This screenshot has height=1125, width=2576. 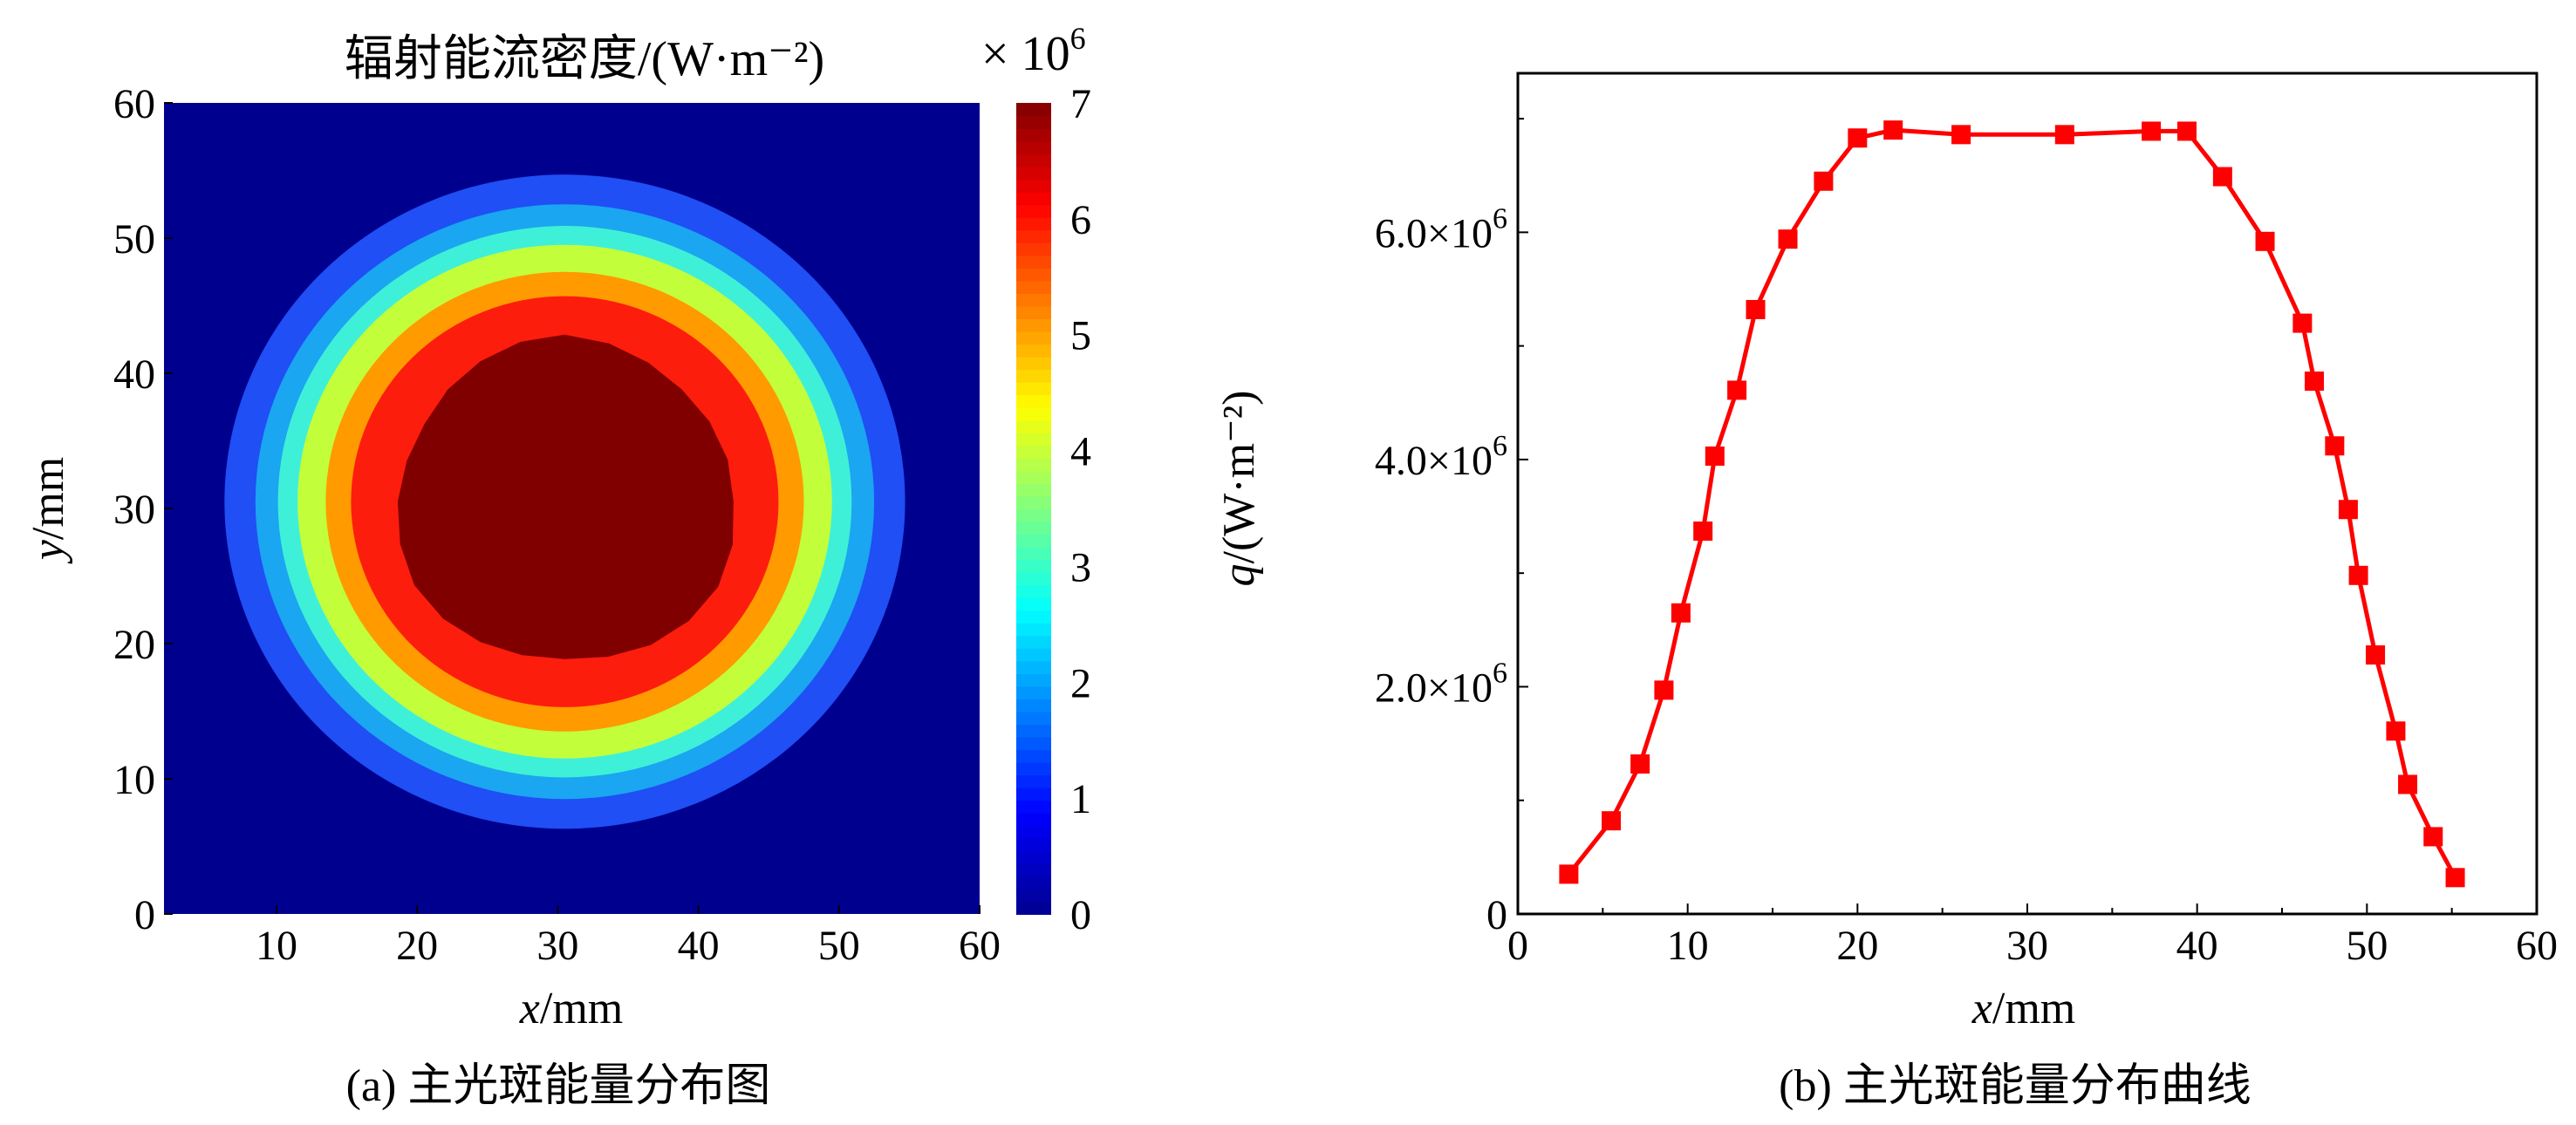 What do you see at coordinates (581, 1009) in the screenshot?
I see `heatmap-x-axis-unit: /mm` at bounding box center [581, 1009].